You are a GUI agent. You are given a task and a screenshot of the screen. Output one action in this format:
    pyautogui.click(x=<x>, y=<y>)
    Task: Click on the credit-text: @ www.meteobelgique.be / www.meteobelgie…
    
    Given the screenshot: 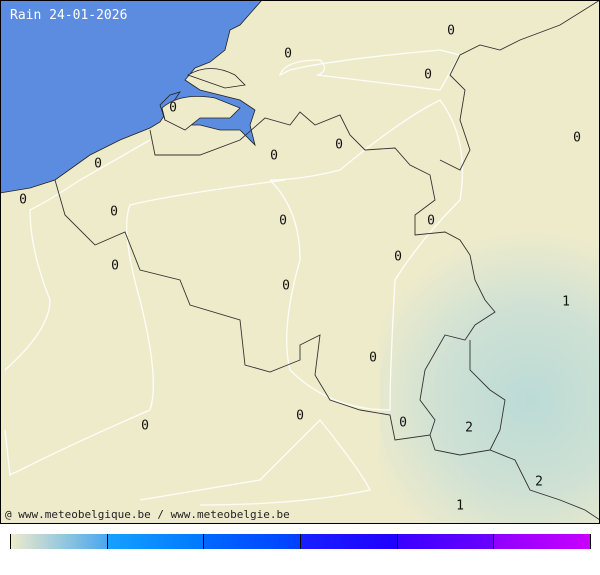 What is the action you would take?
    pyautogui.click(x=147, y=514)
    